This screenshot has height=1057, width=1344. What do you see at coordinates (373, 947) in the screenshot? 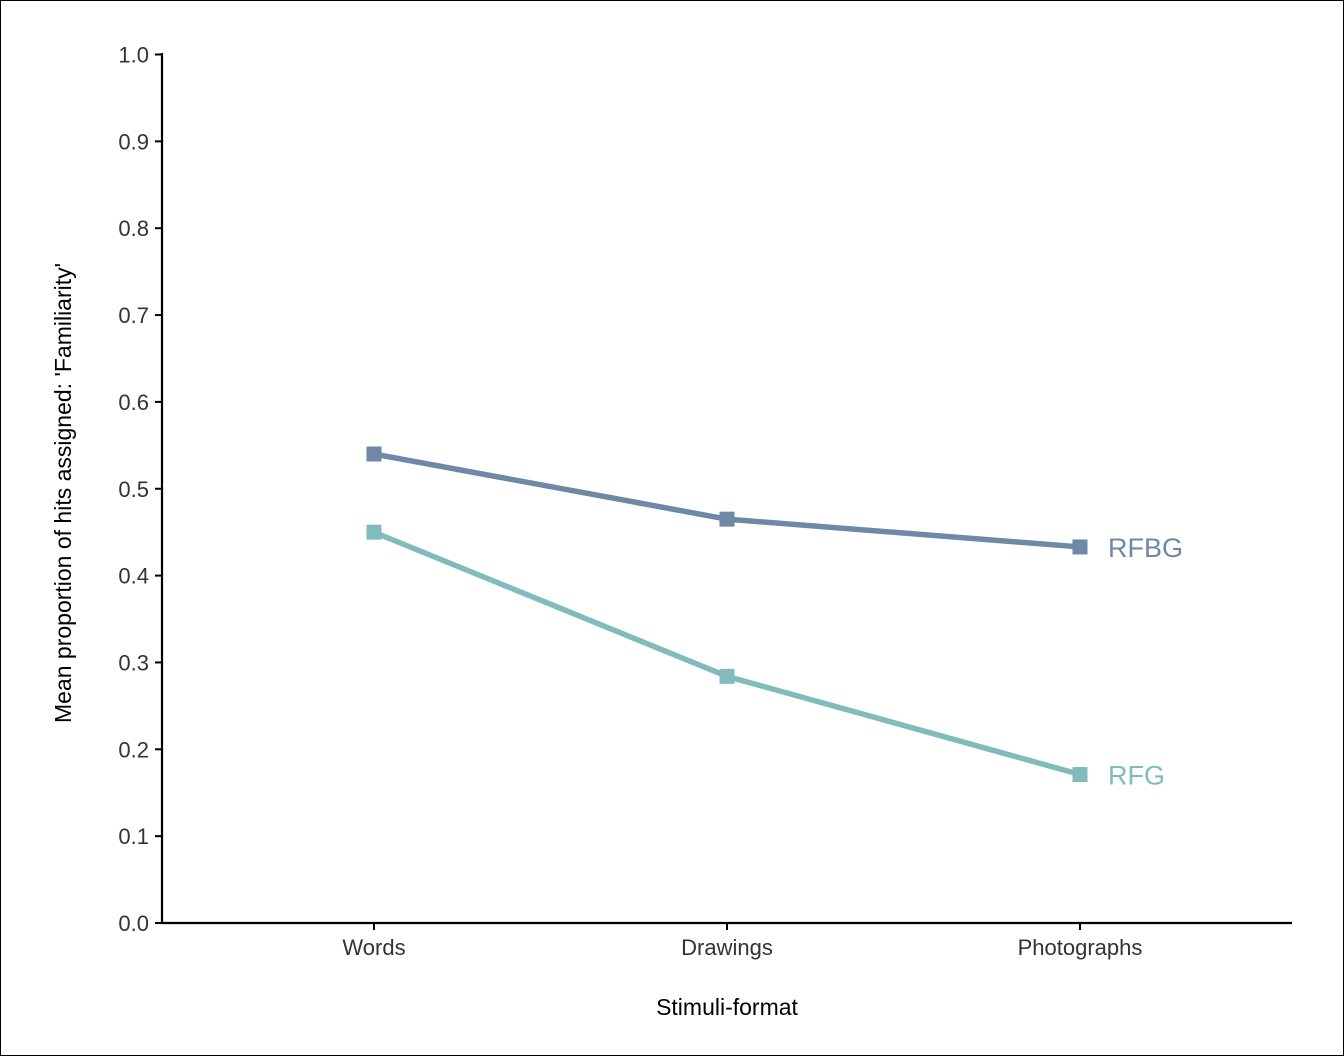
I see `x-tick-label: Words` at bounding box center [373, 947].